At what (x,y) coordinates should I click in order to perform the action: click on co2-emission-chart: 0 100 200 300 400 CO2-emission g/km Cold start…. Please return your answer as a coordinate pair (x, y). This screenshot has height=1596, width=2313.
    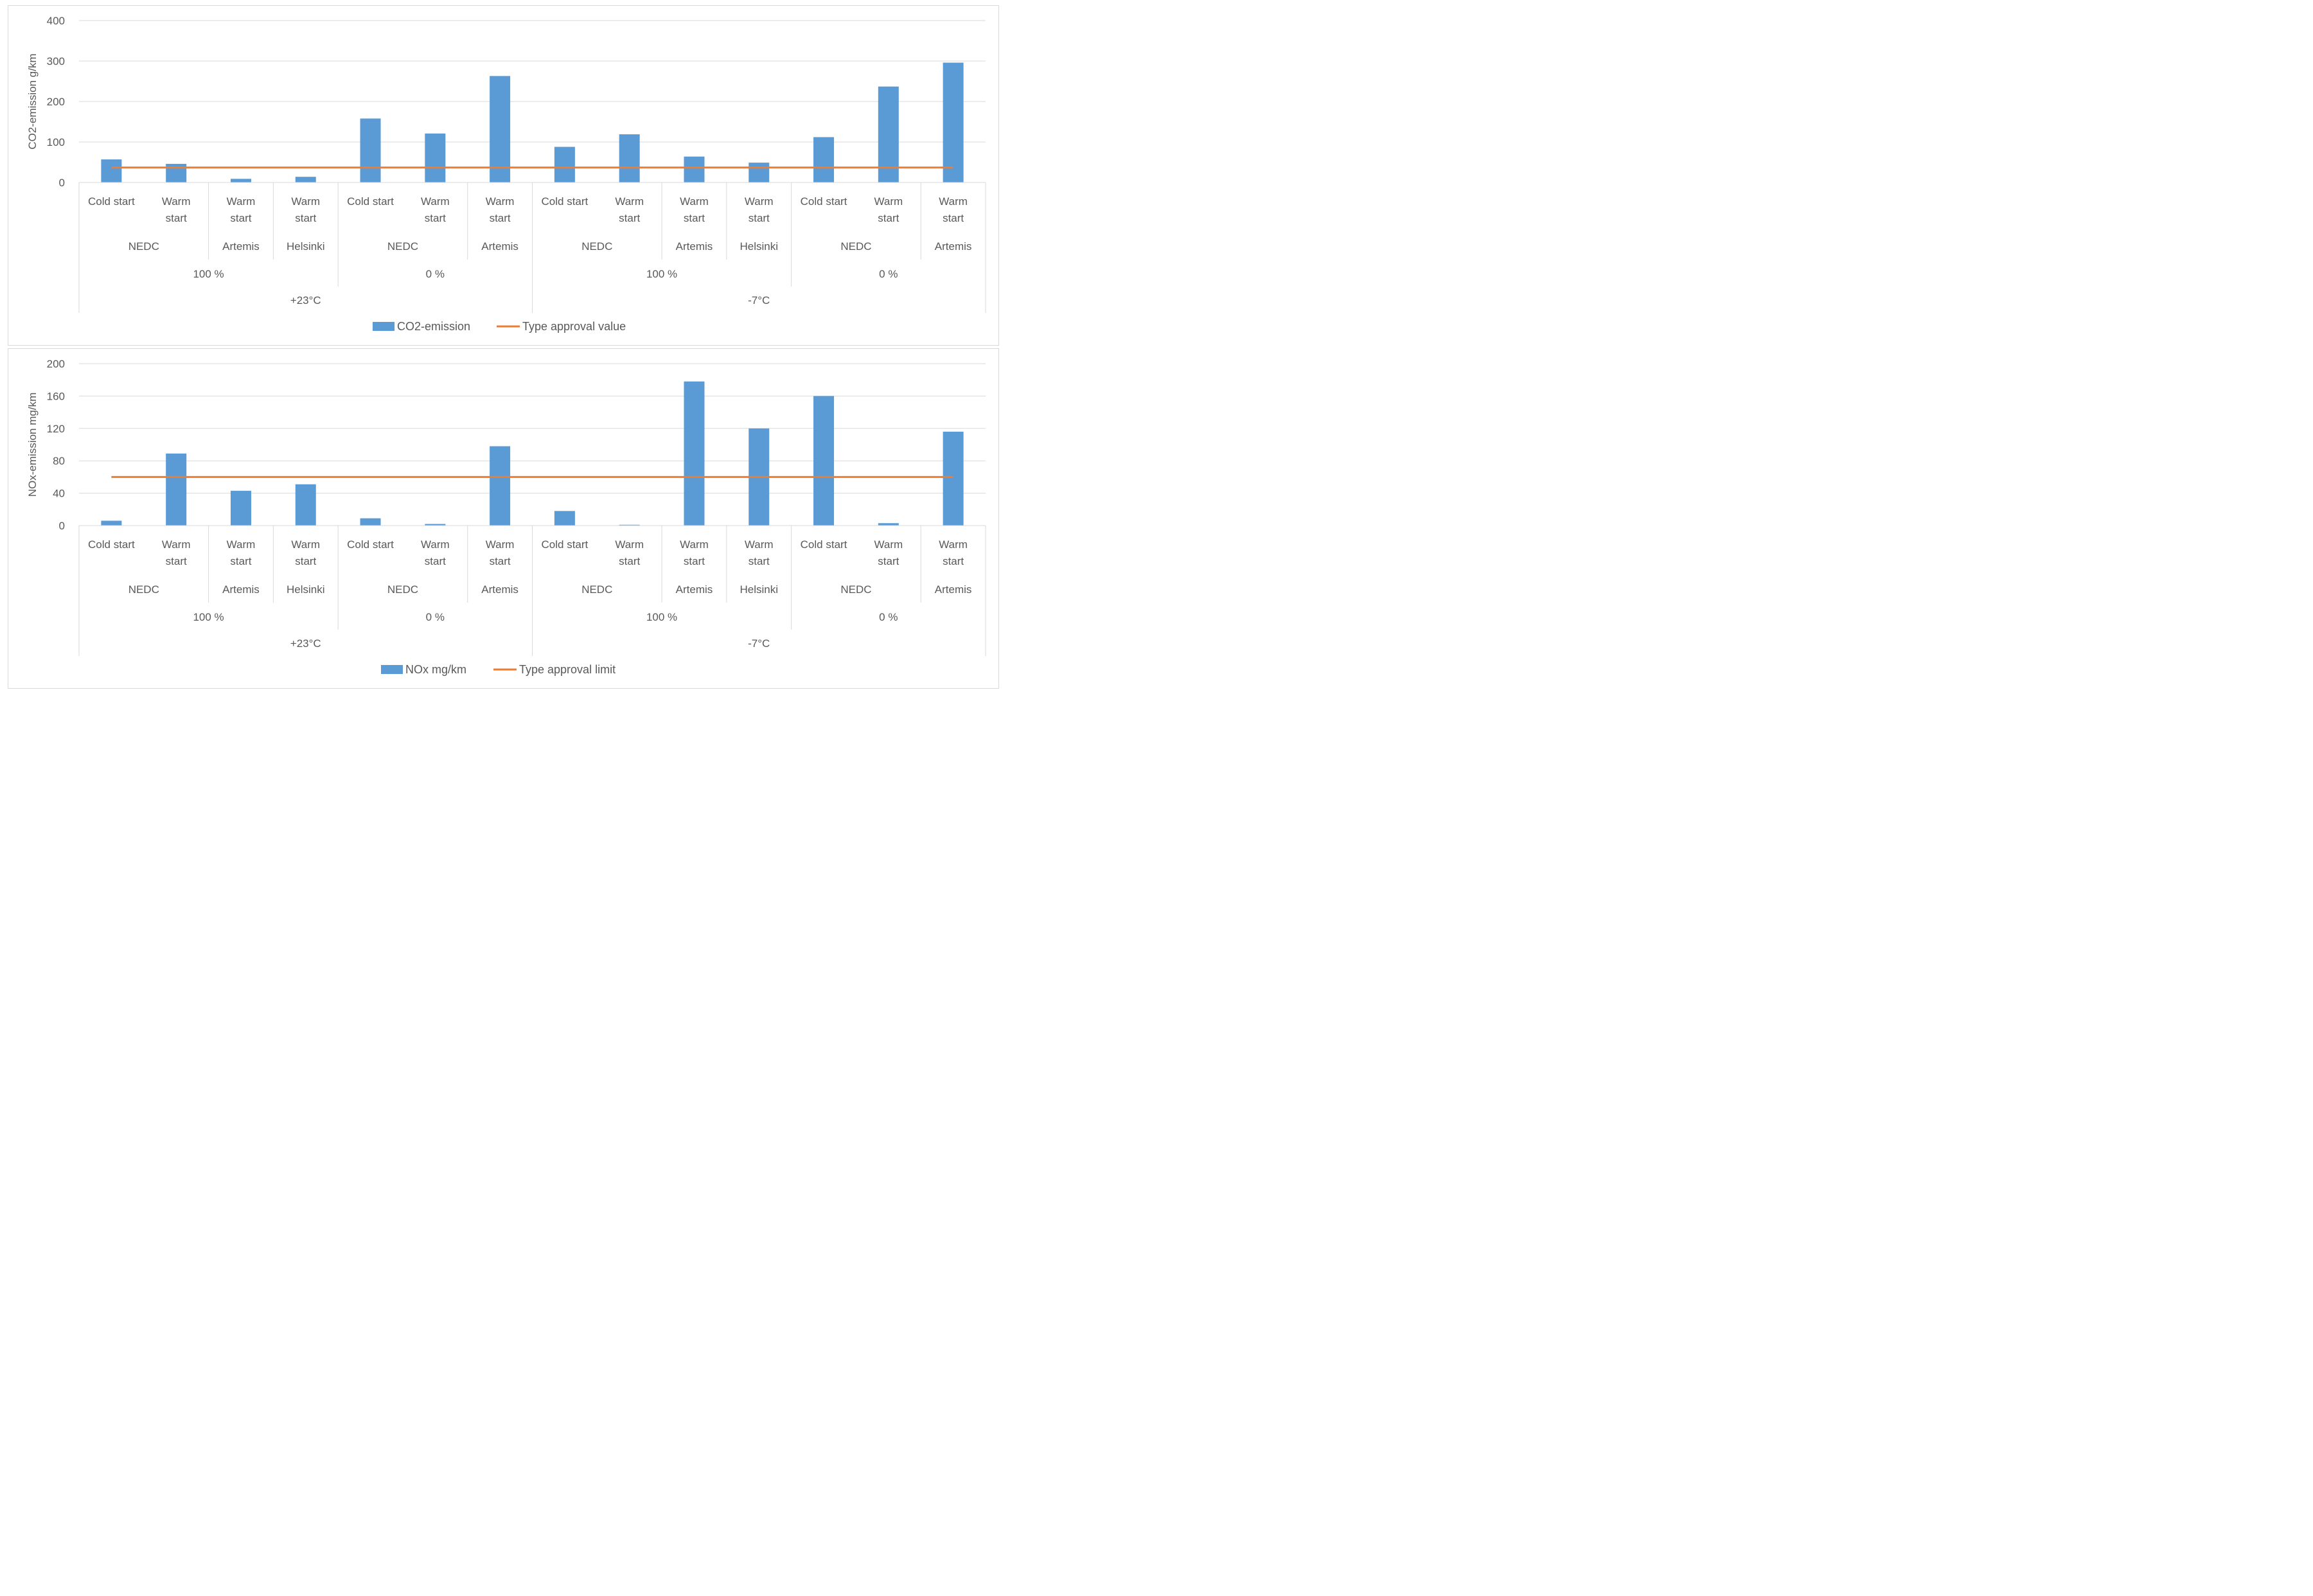
    Looking at the image, I should click on (506, 174).